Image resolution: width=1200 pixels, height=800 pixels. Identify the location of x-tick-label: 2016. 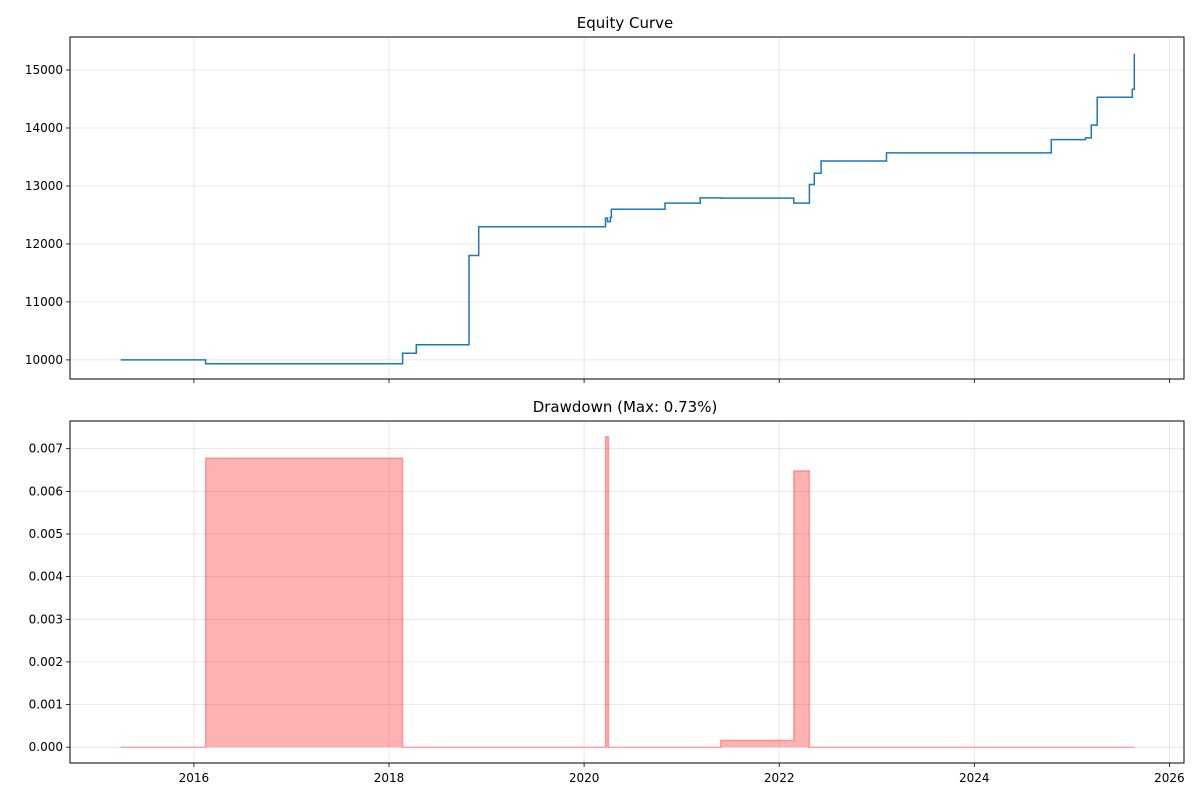
(194, 778).